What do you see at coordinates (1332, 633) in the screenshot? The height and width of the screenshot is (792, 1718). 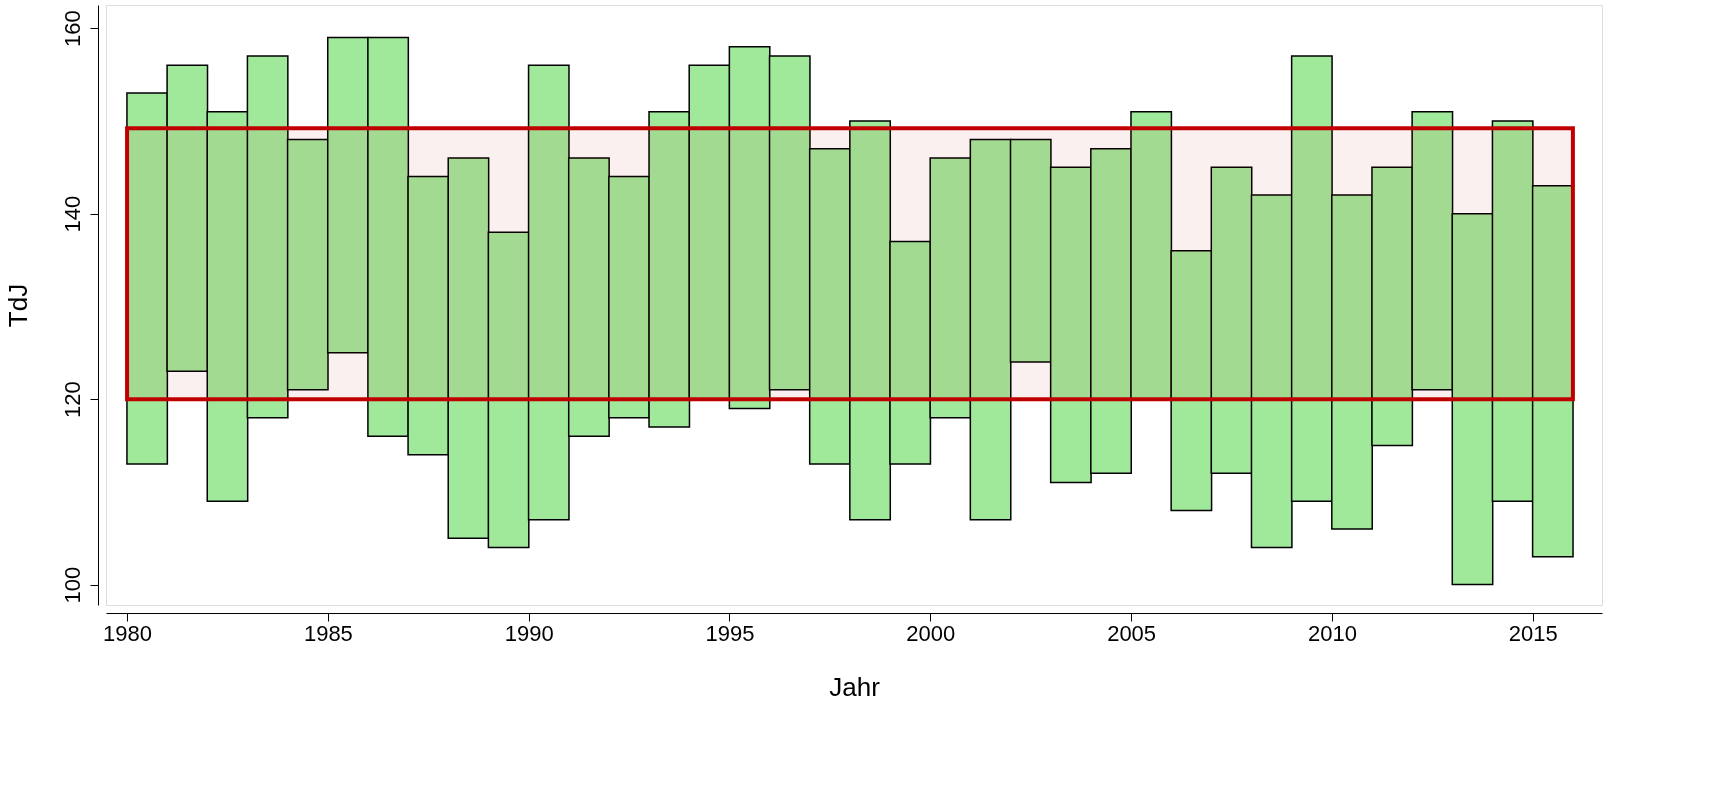 I see `x-tick-label: 2010` at bounding box center [1332, 633].